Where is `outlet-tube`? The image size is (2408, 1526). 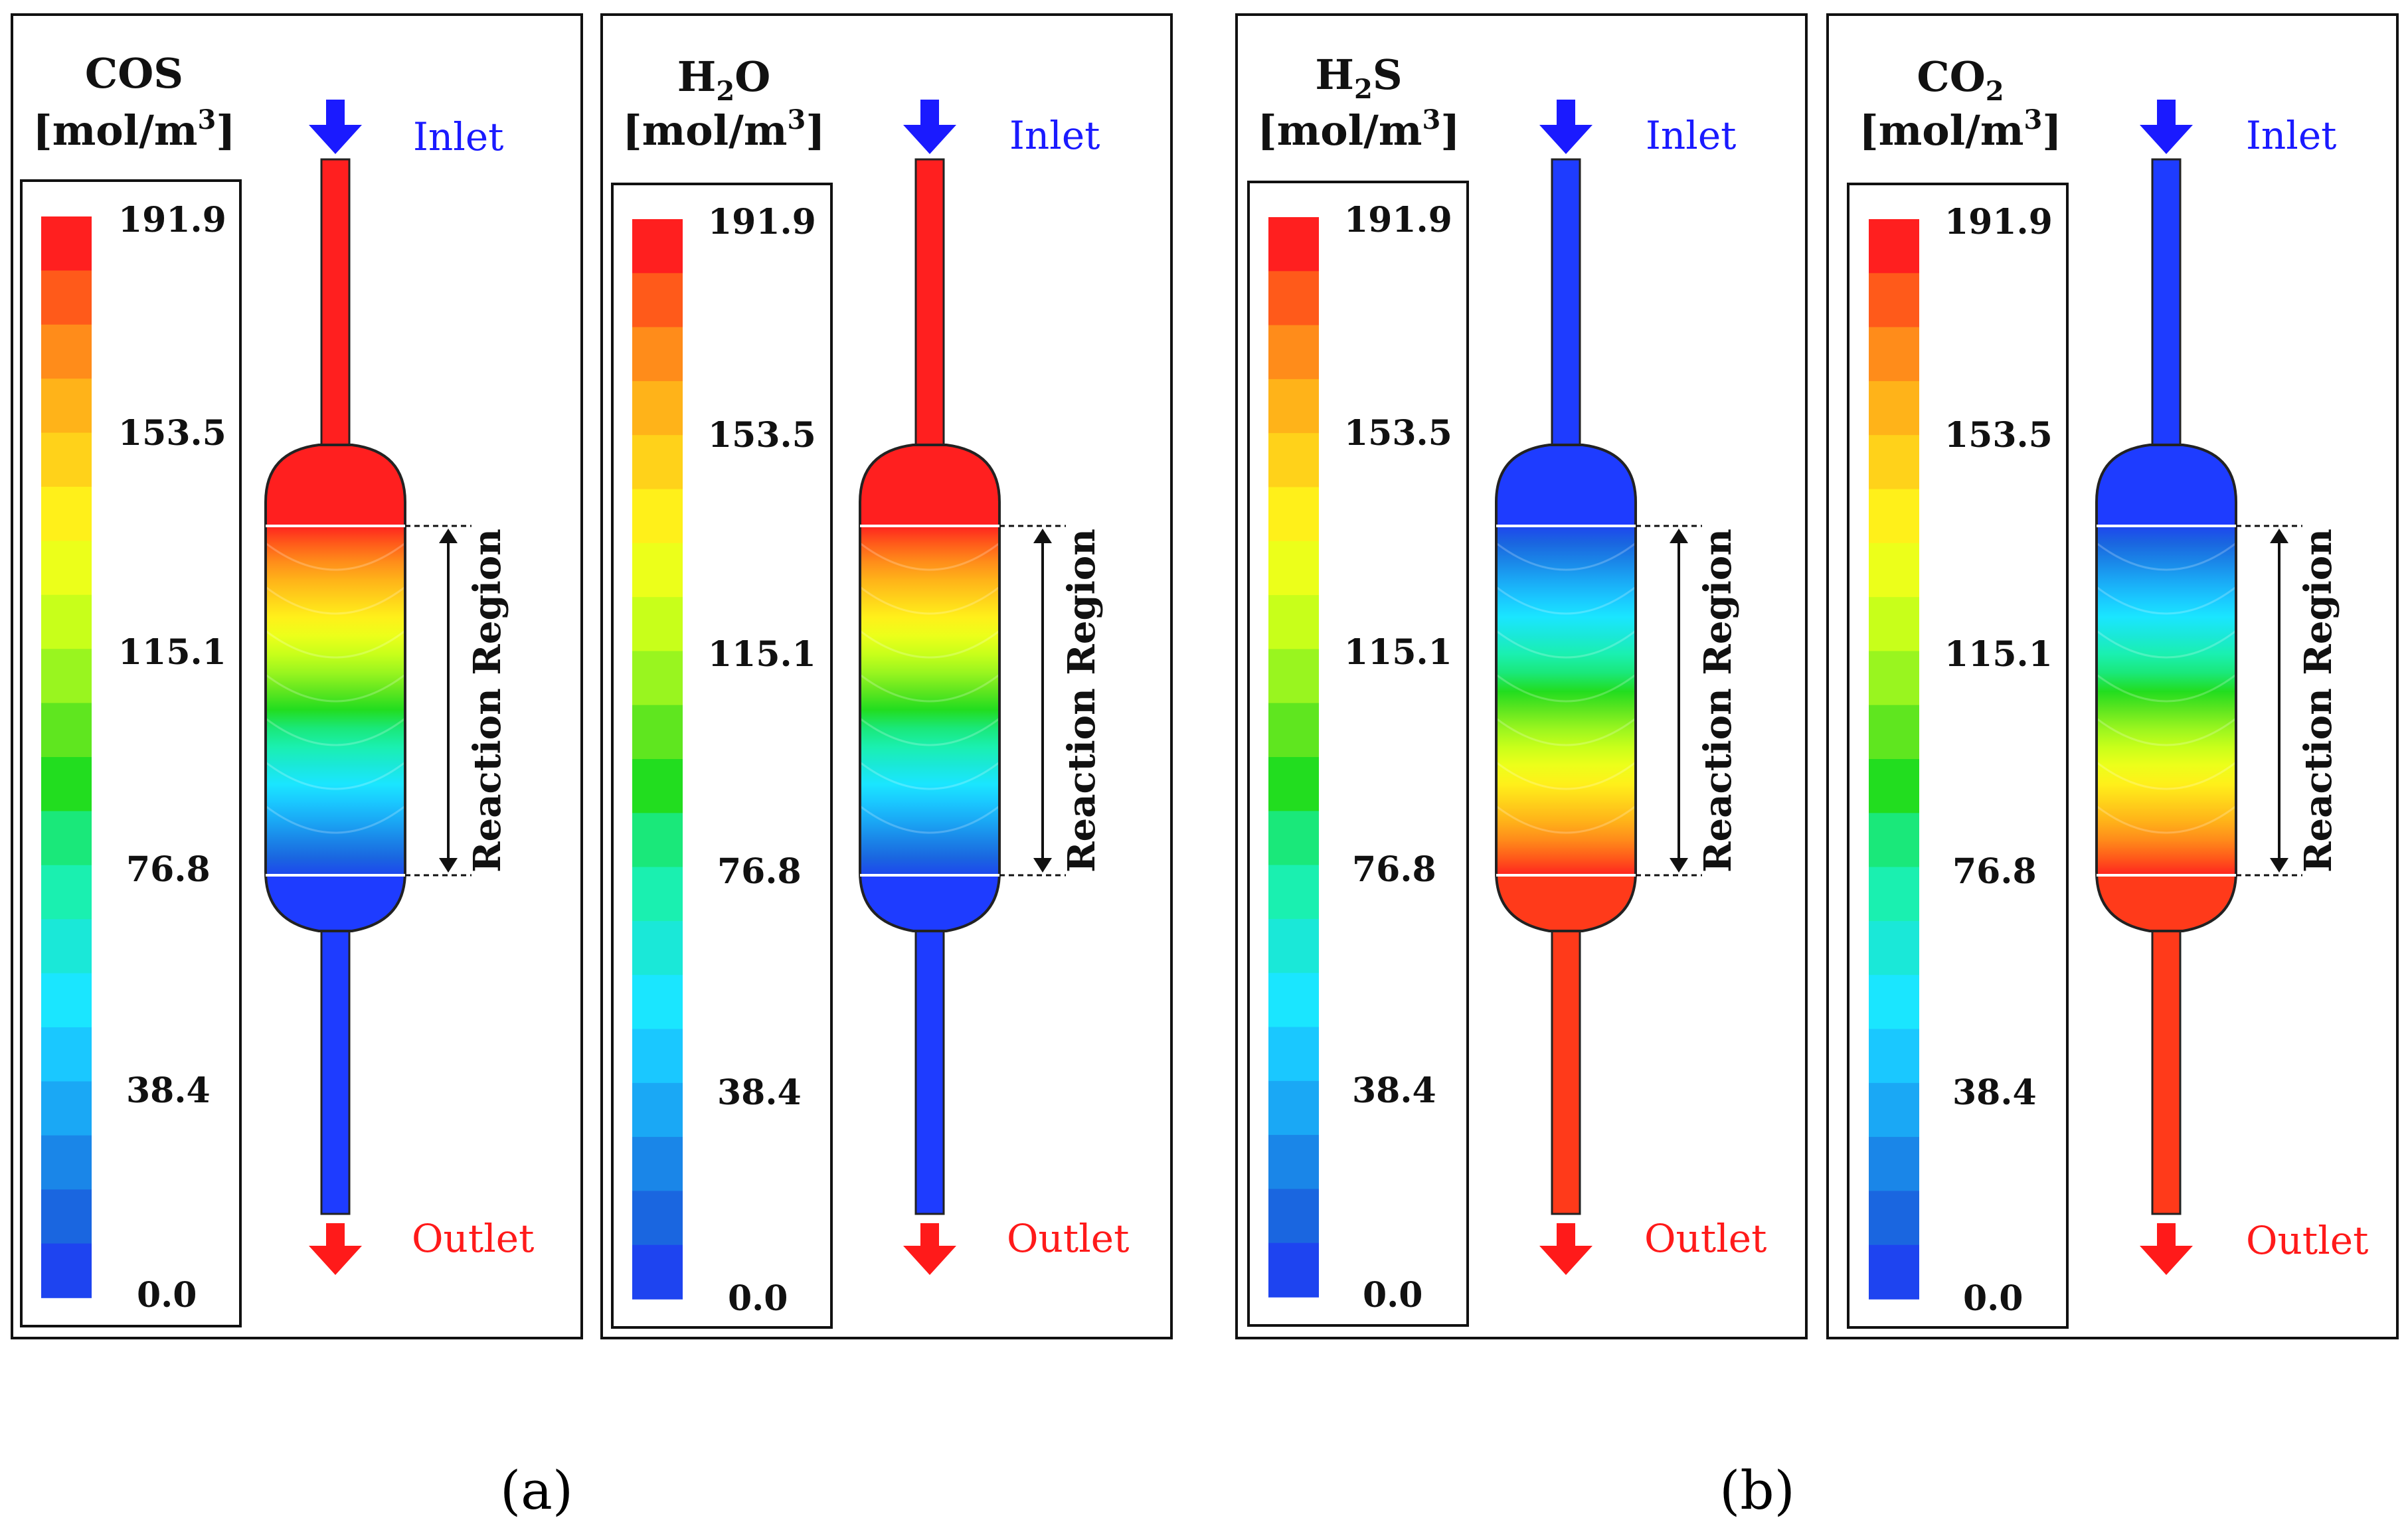 outlet-tube is located at coordinates (2166, 1070).